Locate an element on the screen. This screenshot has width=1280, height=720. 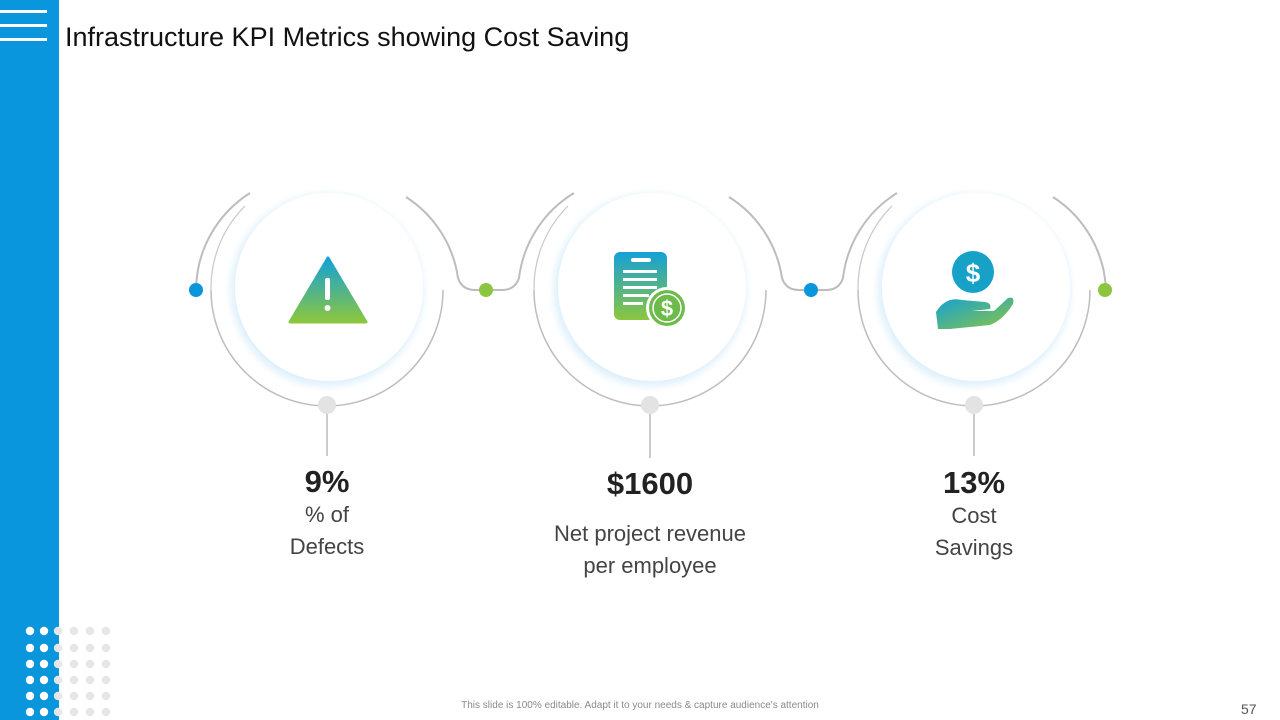
kpi-value: 9% is located at coordinates (327, 481).